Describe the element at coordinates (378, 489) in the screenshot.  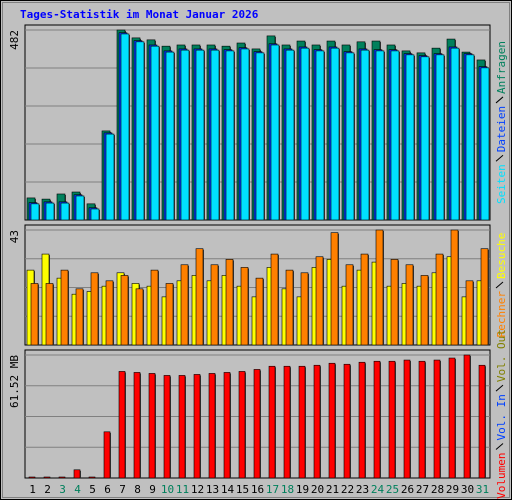
I see `x-tick-label: 24` at that location.